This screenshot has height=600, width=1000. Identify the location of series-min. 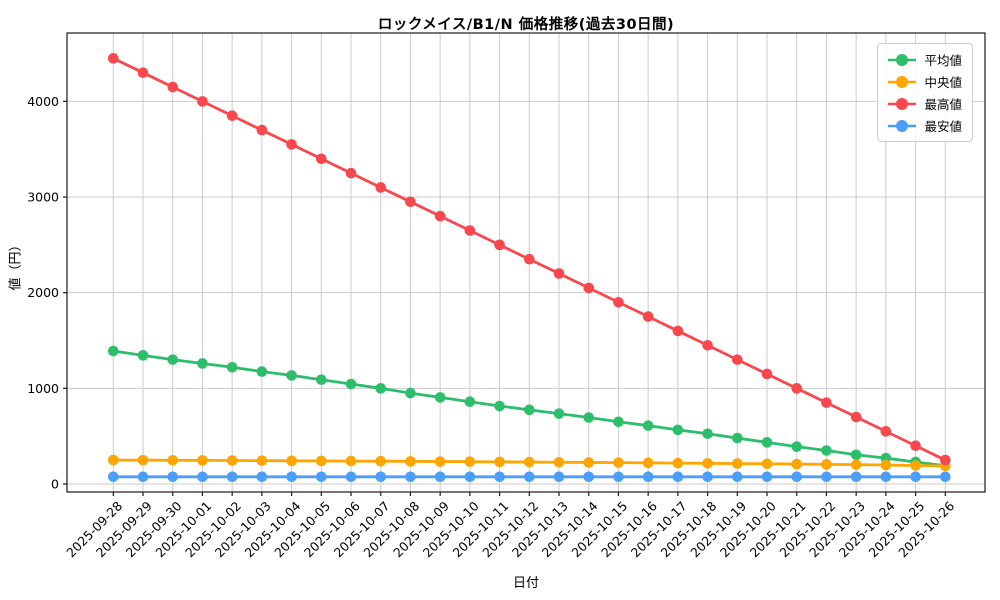
(529, 477).